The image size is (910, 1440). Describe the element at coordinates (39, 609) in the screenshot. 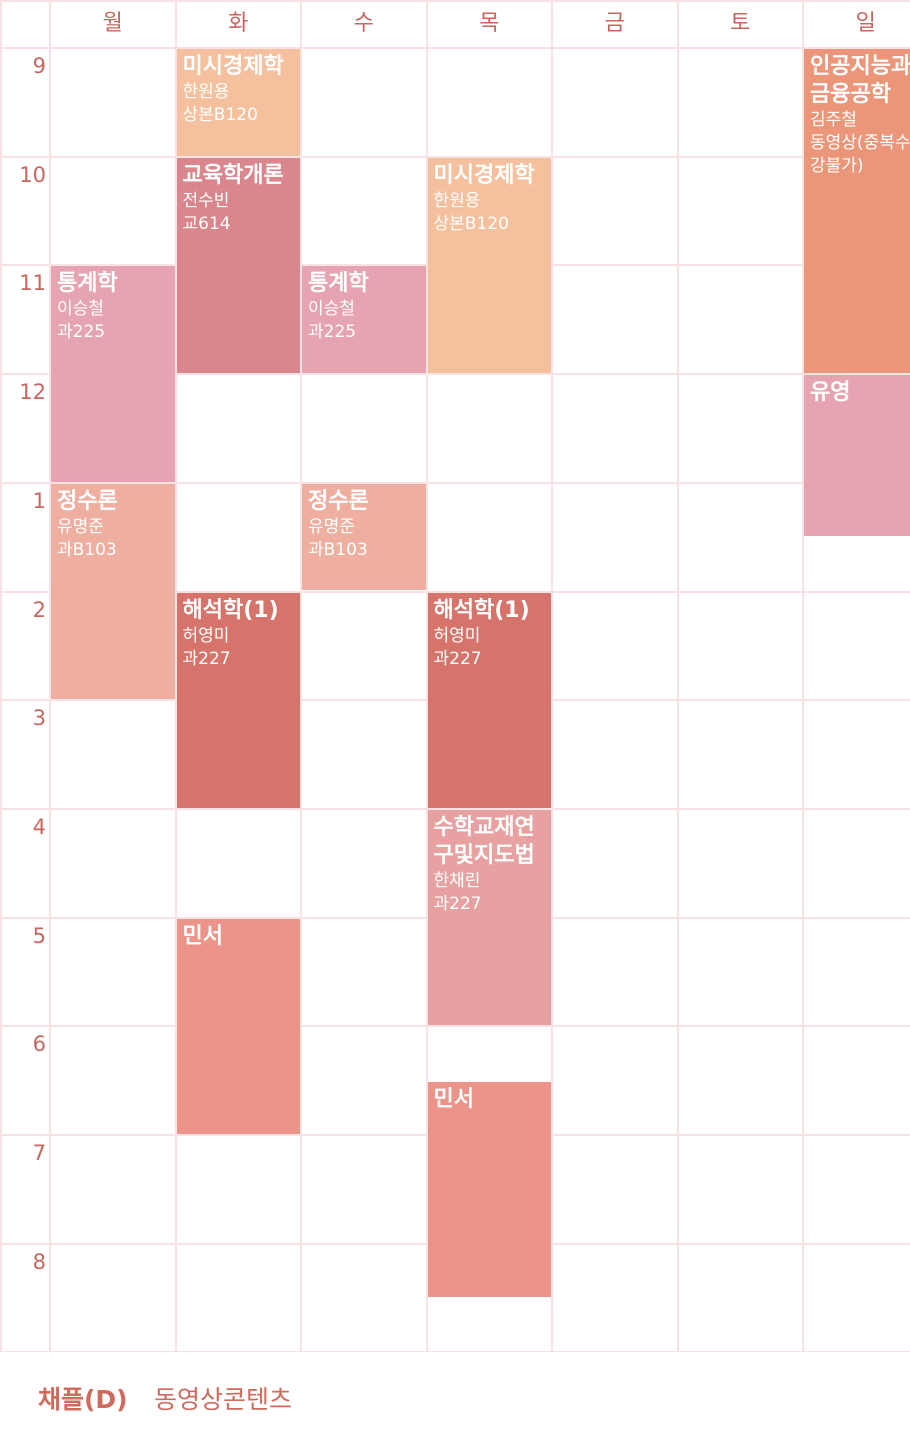

I see `hour-label: 2` at that location.